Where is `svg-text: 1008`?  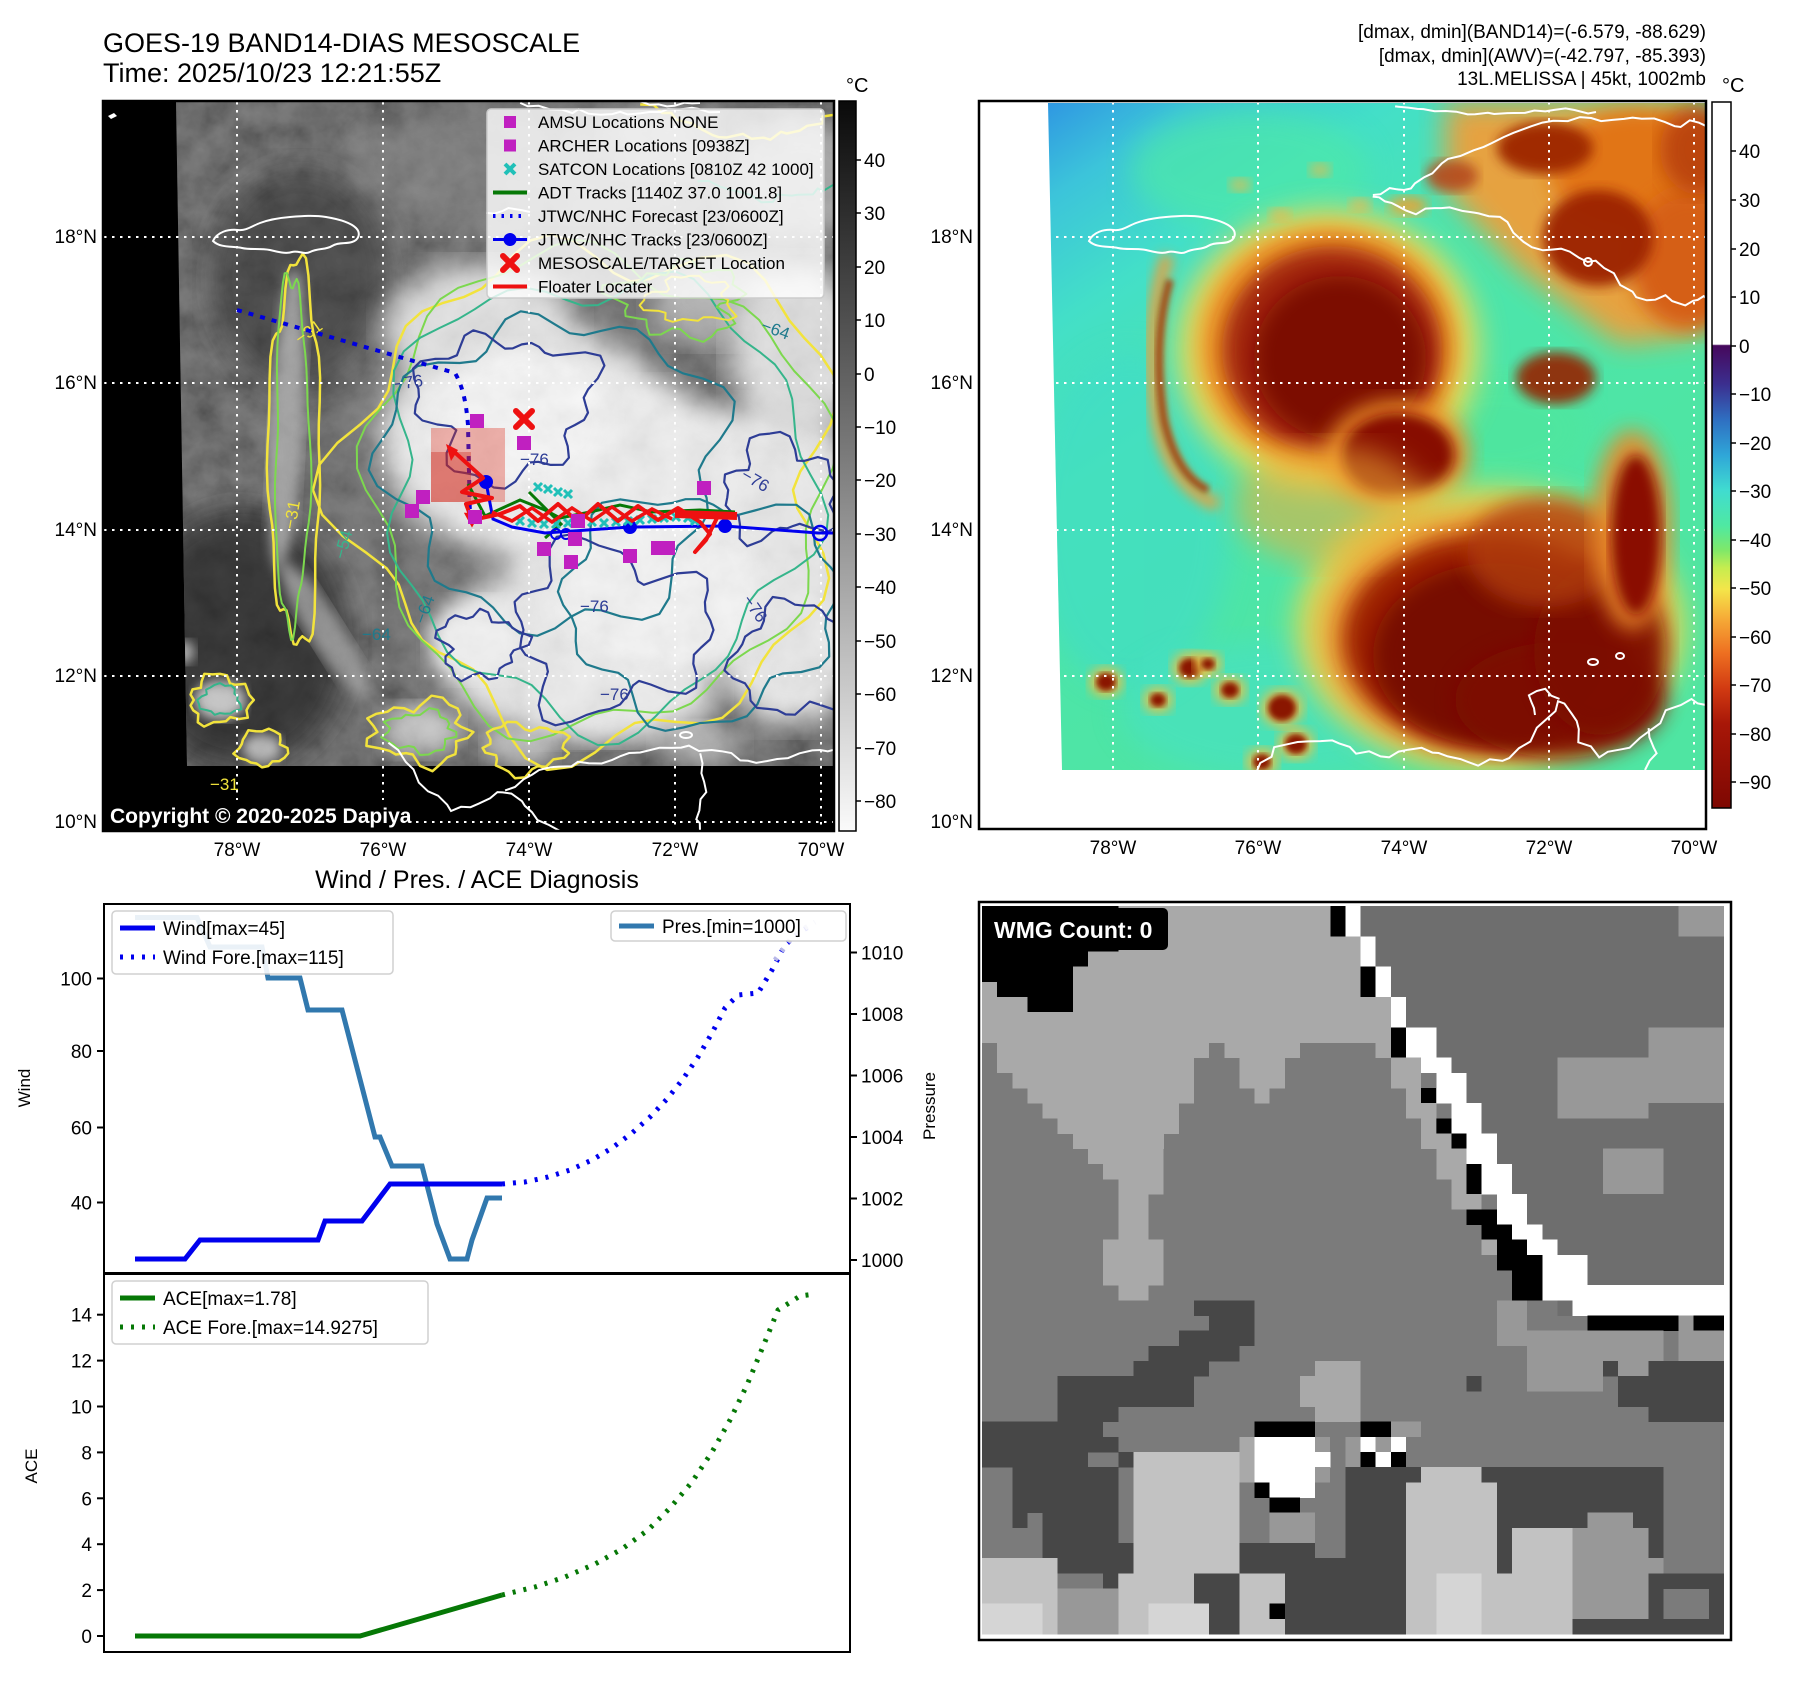
svg-text: 1008 is located at coordinates (882, 1015).